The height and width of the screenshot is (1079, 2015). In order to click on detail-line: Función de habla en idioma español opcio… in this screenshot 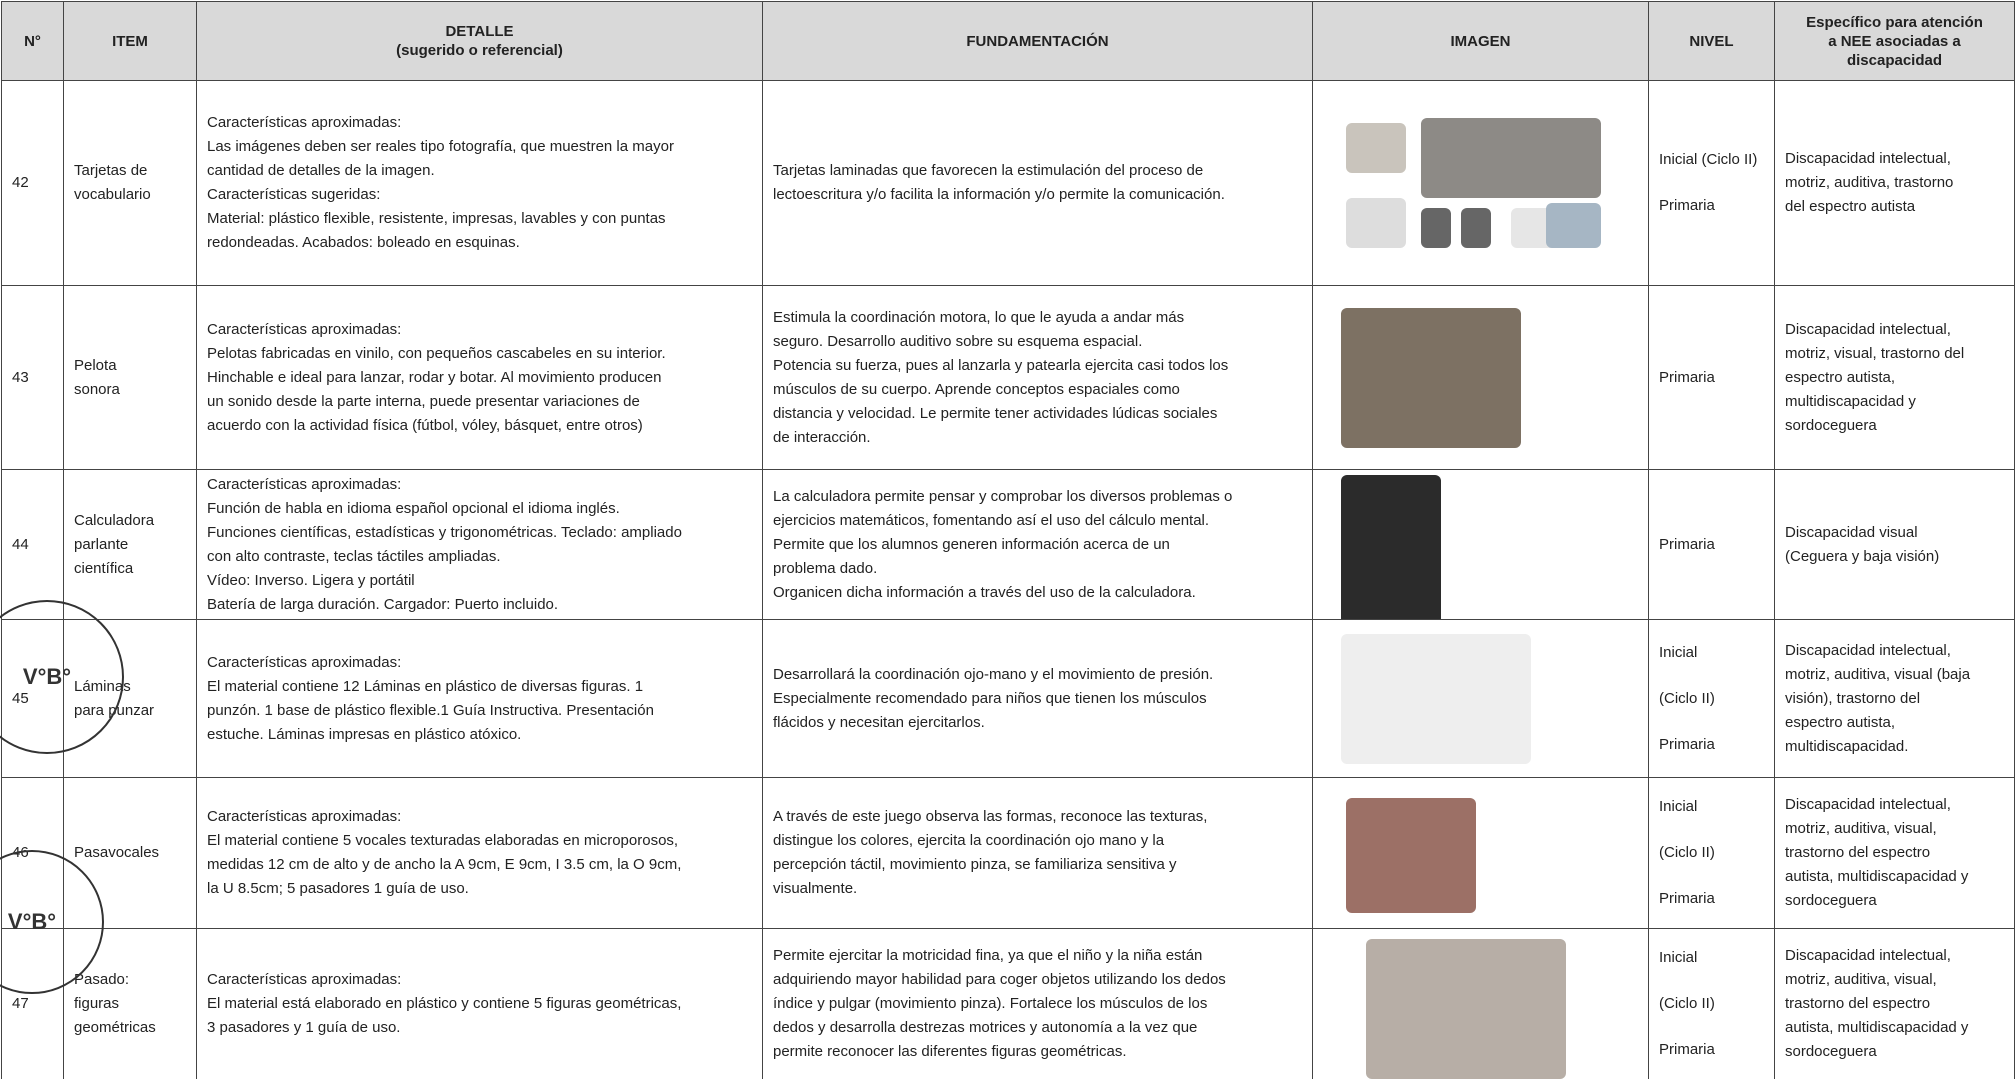, I will do `click(413, 508)`.